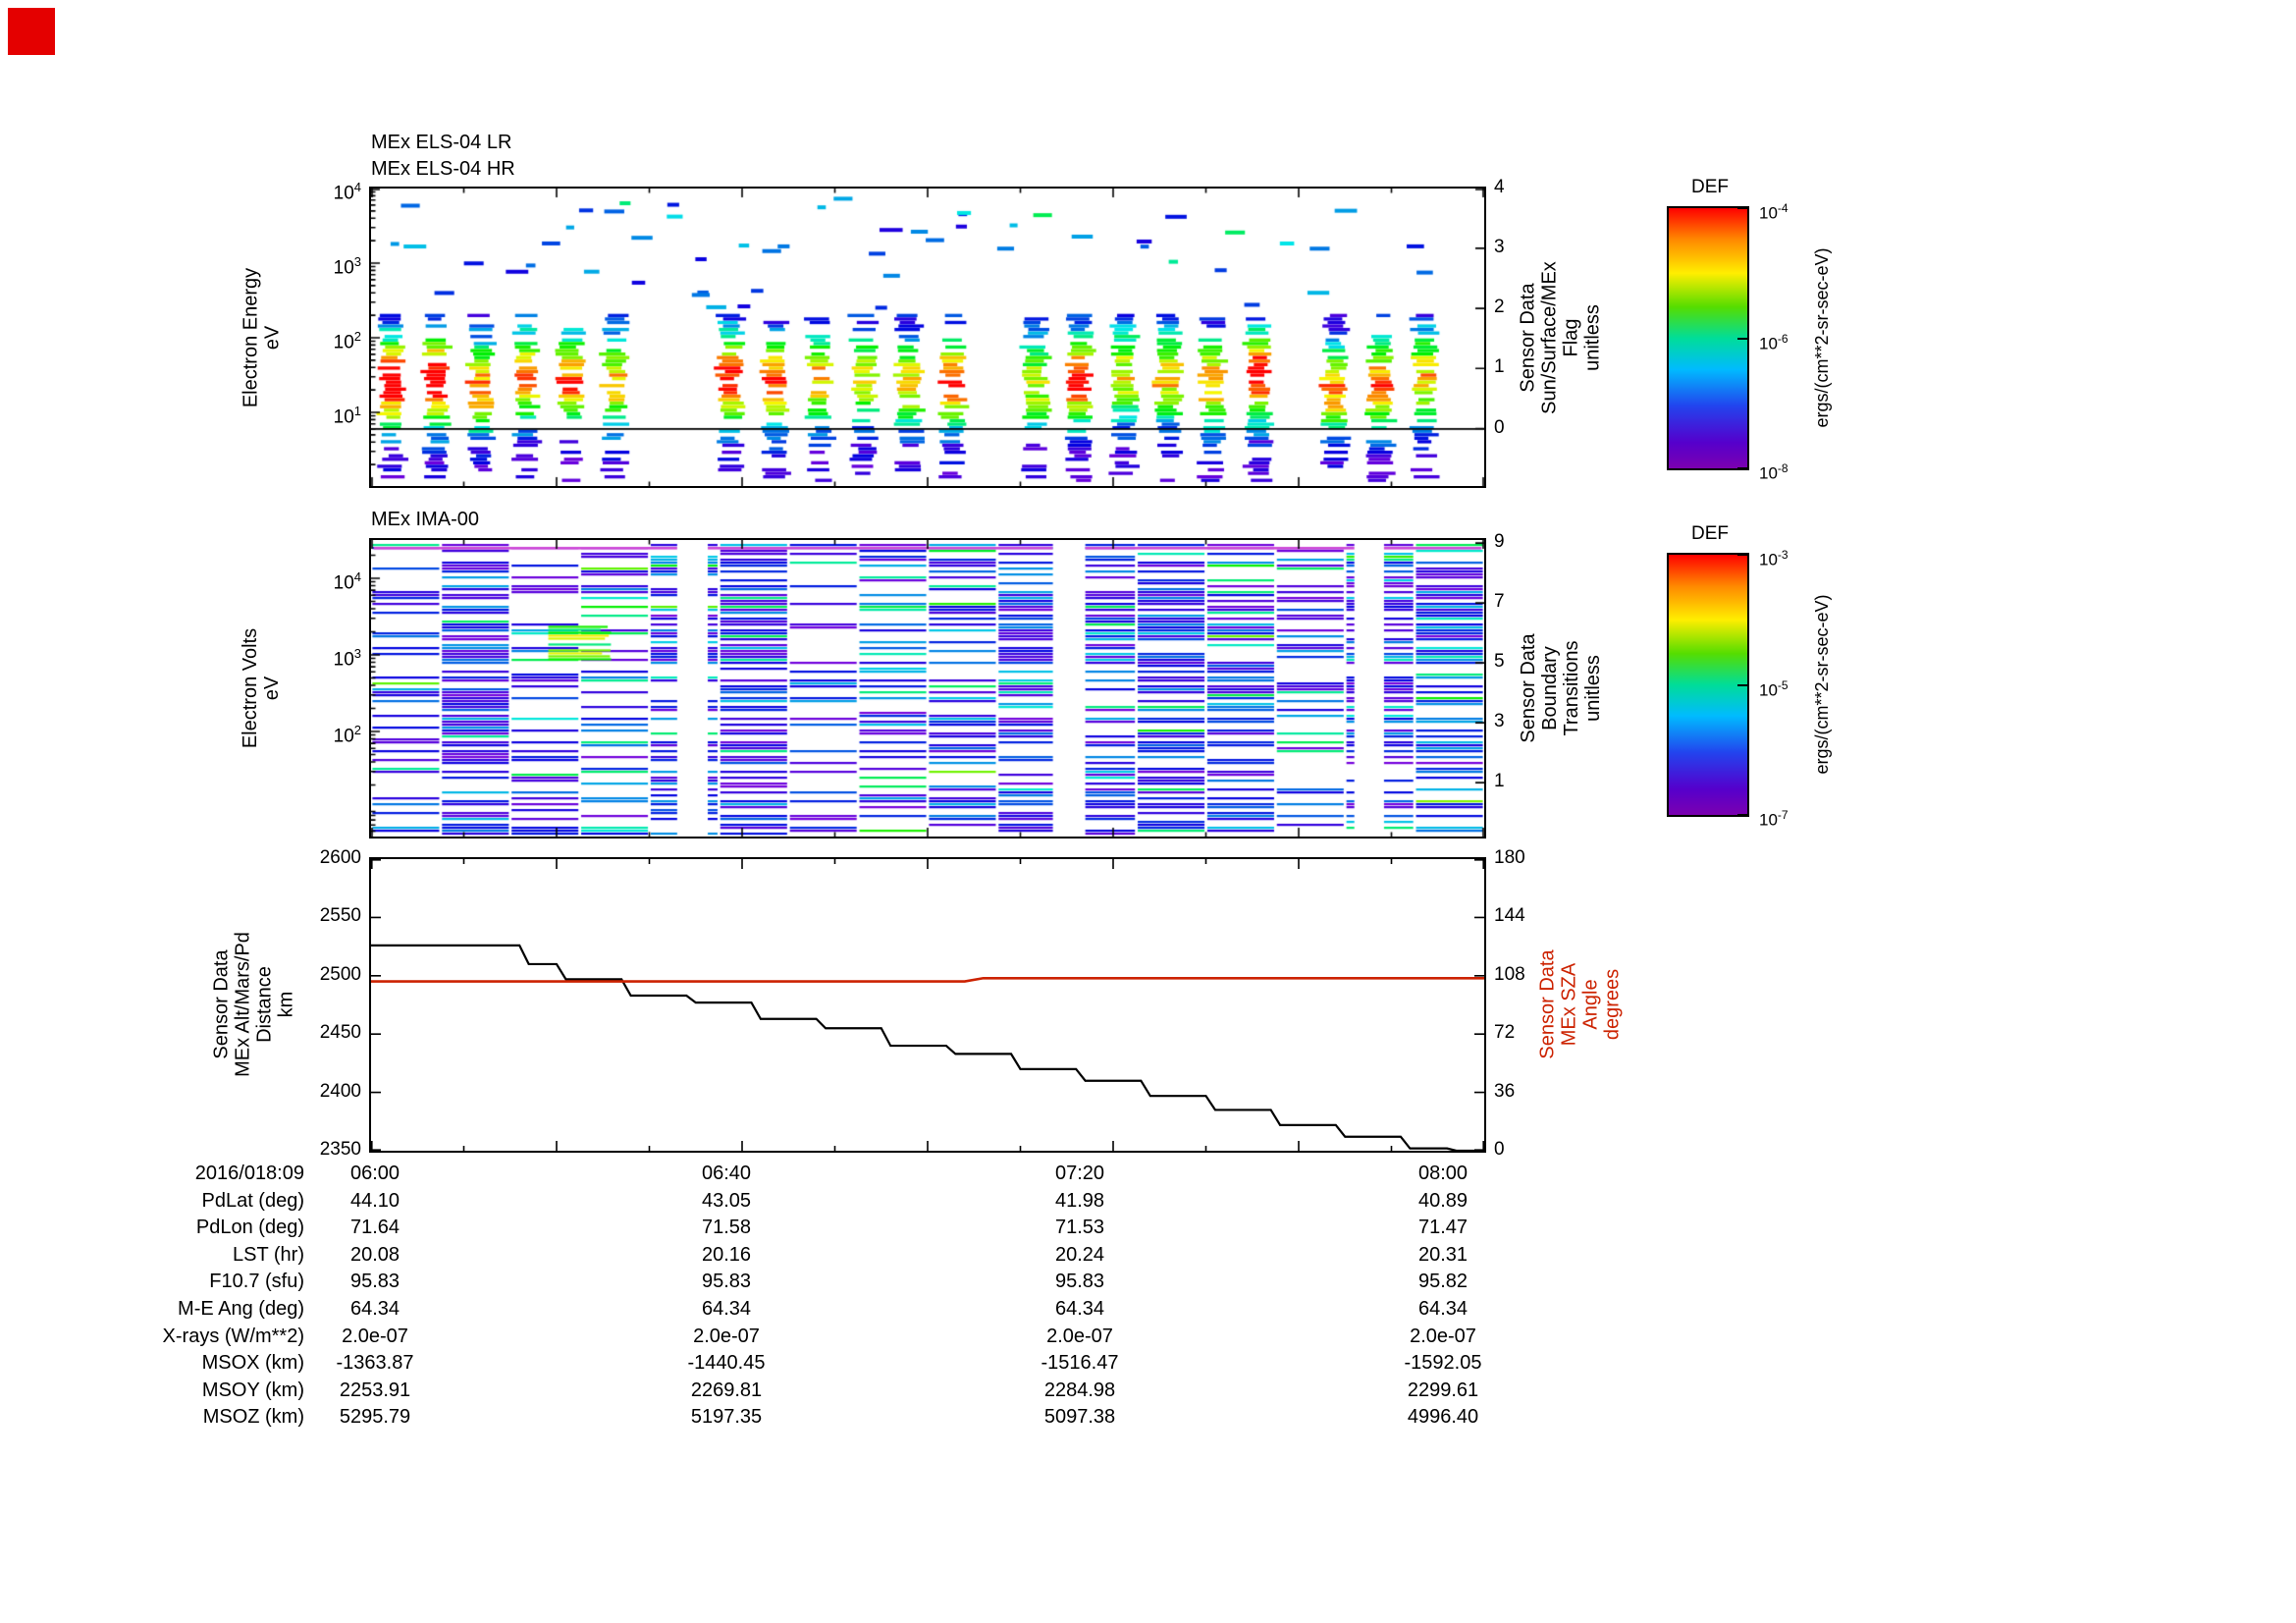 Image resolution: width=2296 pixels, height=1623 pixels. I want to click on ephemeris-left-axis-label: Sensor Data MEx Alt/Mars/Pd Distance km, so click(253, 1004).